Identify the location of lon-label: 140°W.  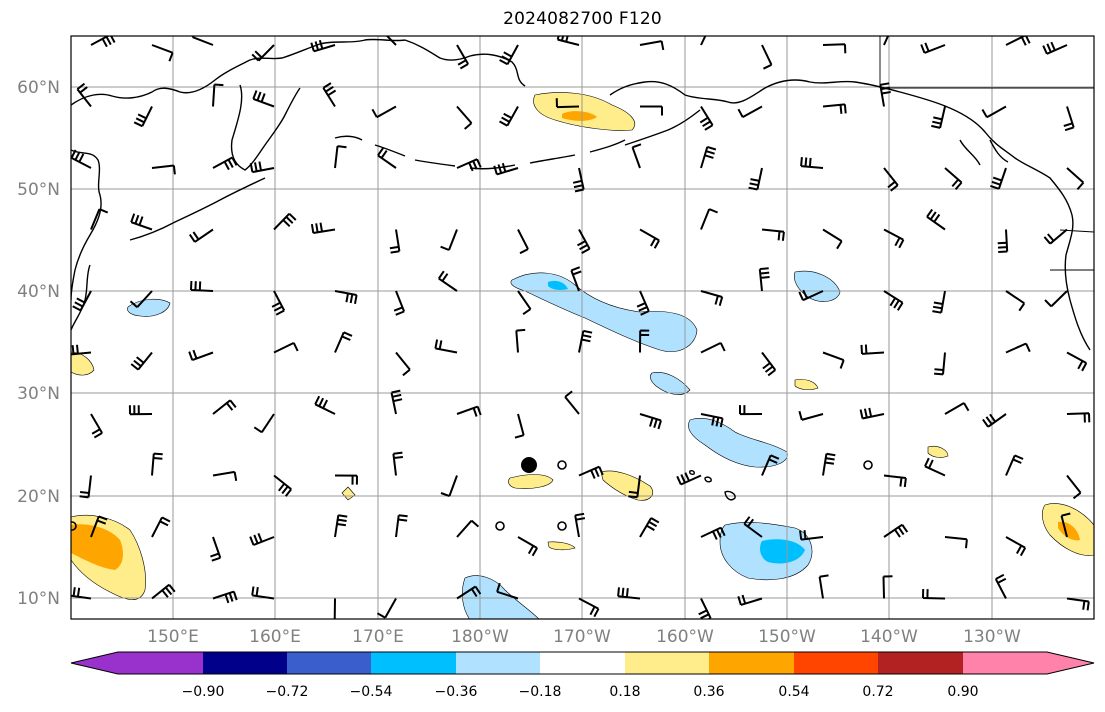
(889, 637).